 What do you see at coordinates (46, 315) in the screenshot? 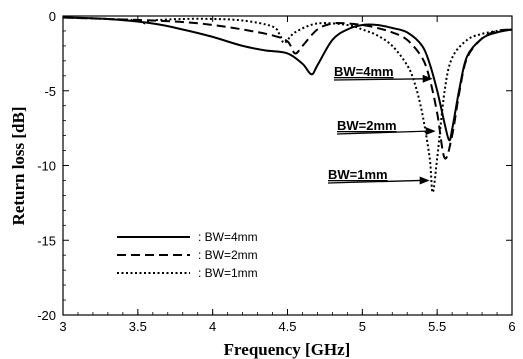
I see `y-tick-label: -20` at bounding box center [46, 315].